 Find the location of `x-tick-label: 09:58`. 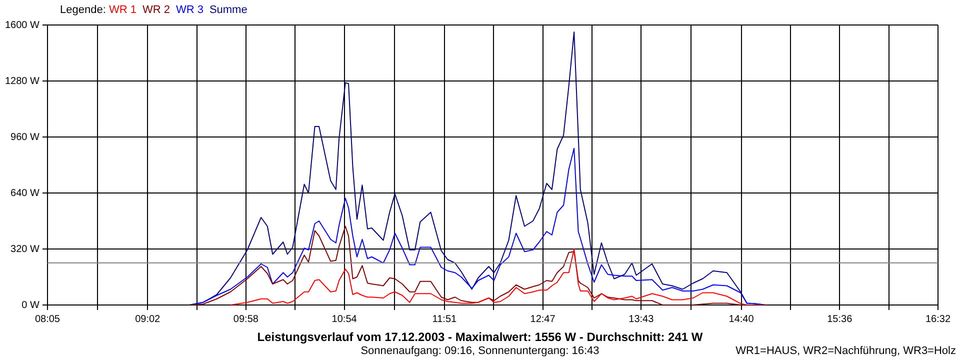

x-tick-label: 09:58 is located at coordinates (246, 319).